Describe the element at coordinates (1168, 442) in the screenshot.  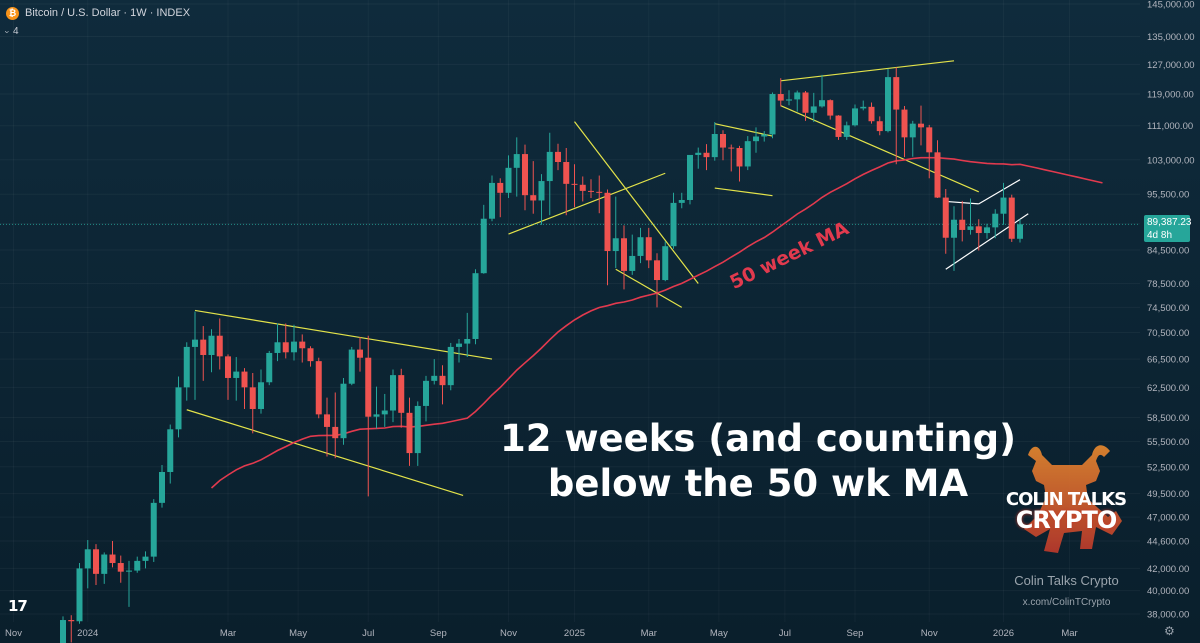
I see `y-tick-label: 55,500.00` at that location.